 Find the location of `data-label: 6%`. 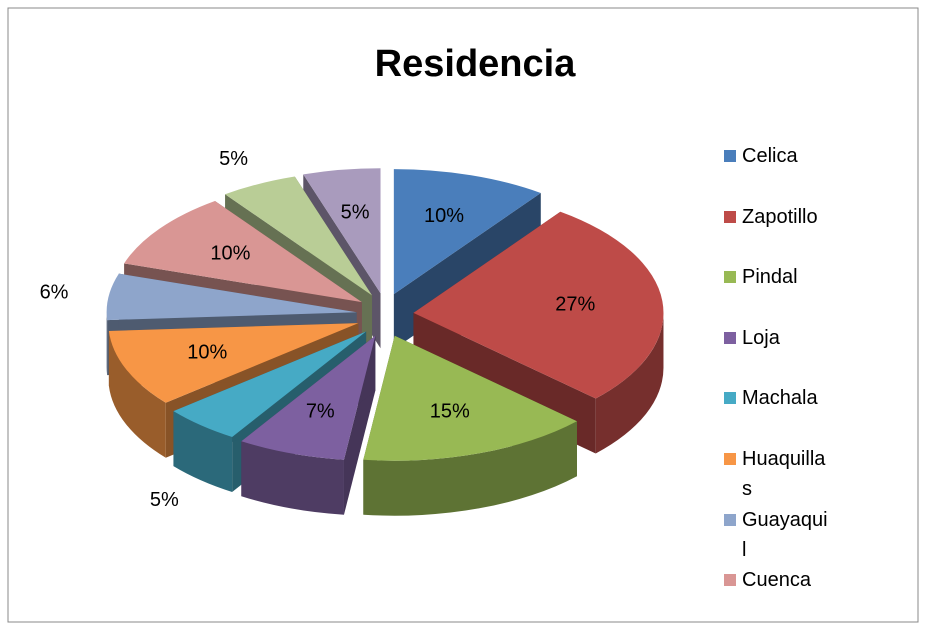

data-label: 6% is located at coordinates (54, 292).